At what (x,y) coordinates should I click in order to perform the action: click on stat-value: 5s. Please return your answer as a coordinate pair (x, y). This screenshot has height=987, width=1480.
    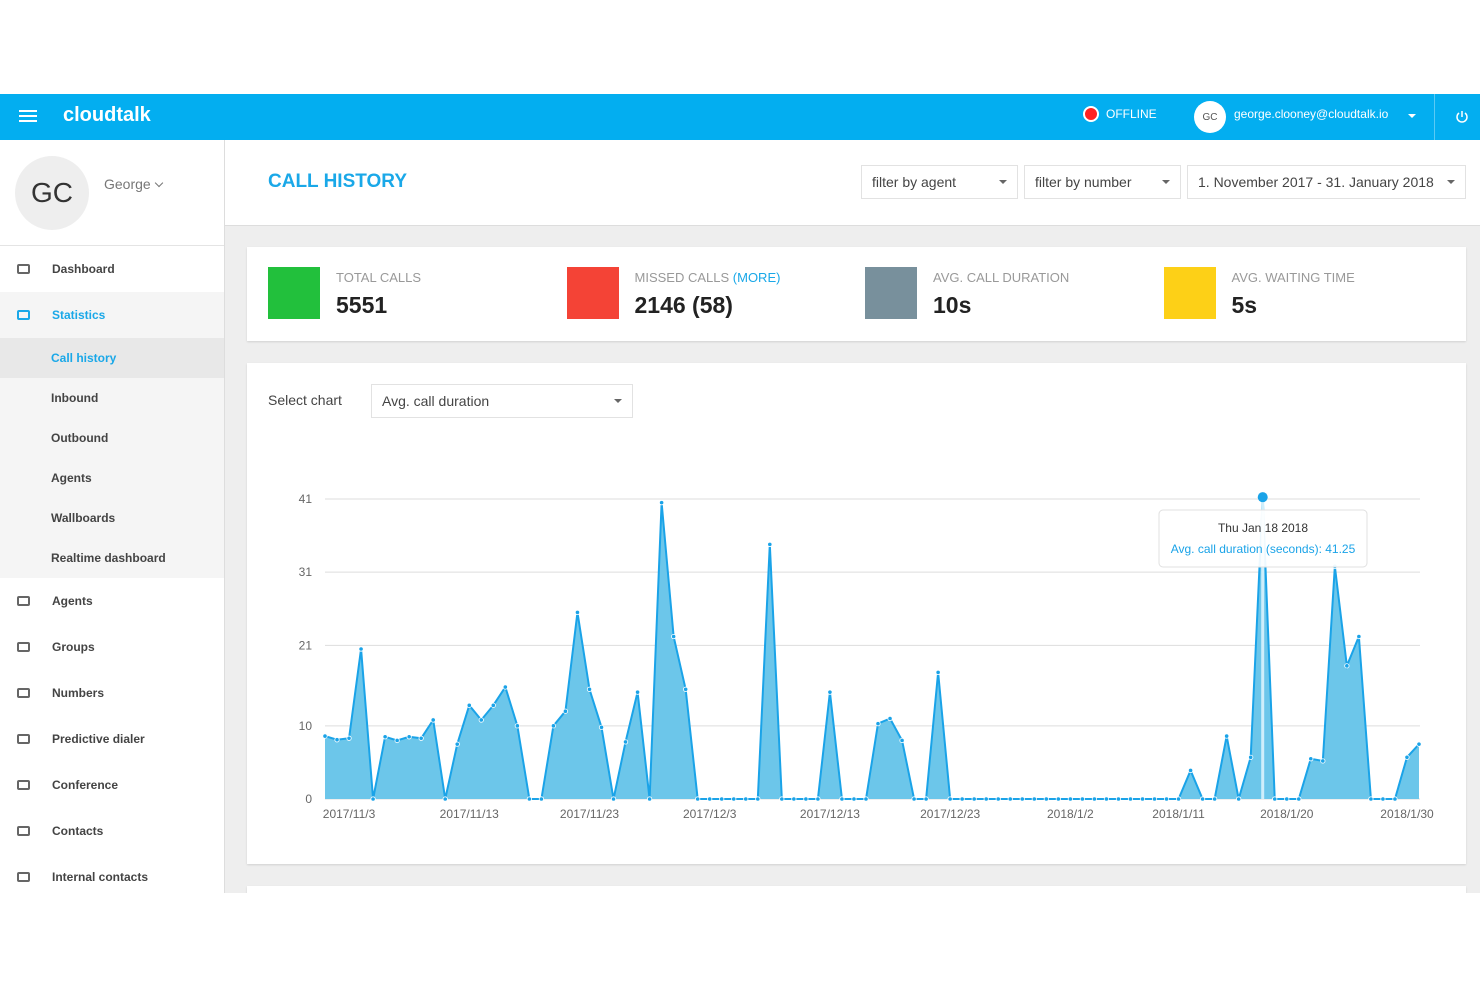
    Looking at the image, I should click on (1244, 305).